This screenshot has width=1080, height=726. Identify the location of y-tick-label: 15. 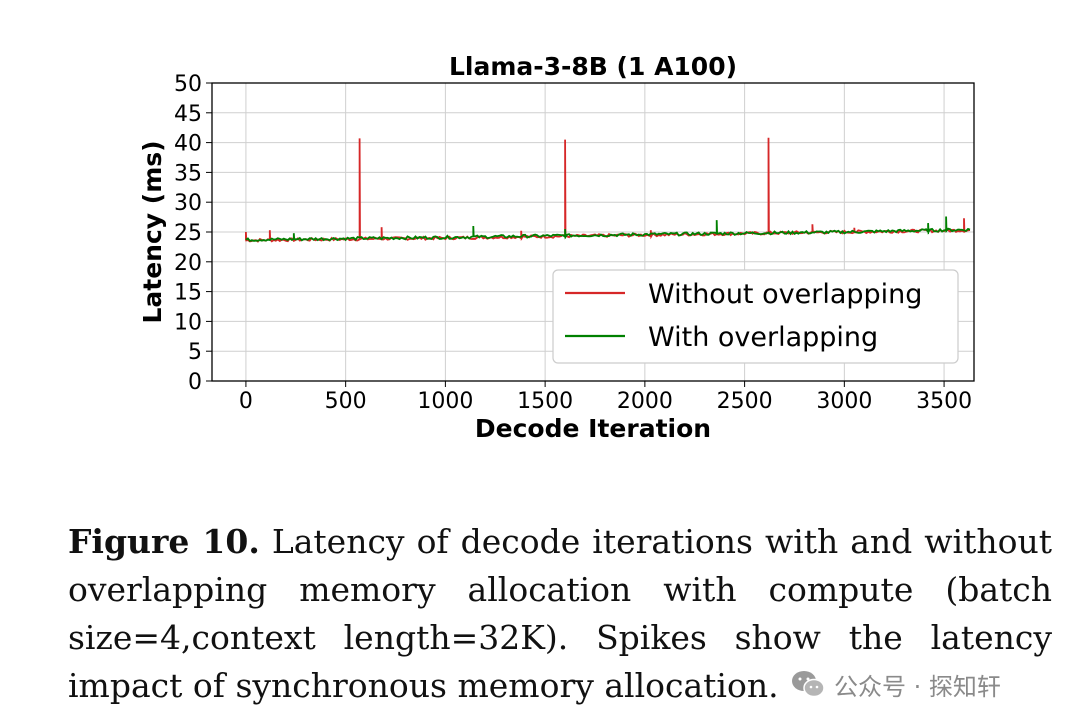
(188, 293).